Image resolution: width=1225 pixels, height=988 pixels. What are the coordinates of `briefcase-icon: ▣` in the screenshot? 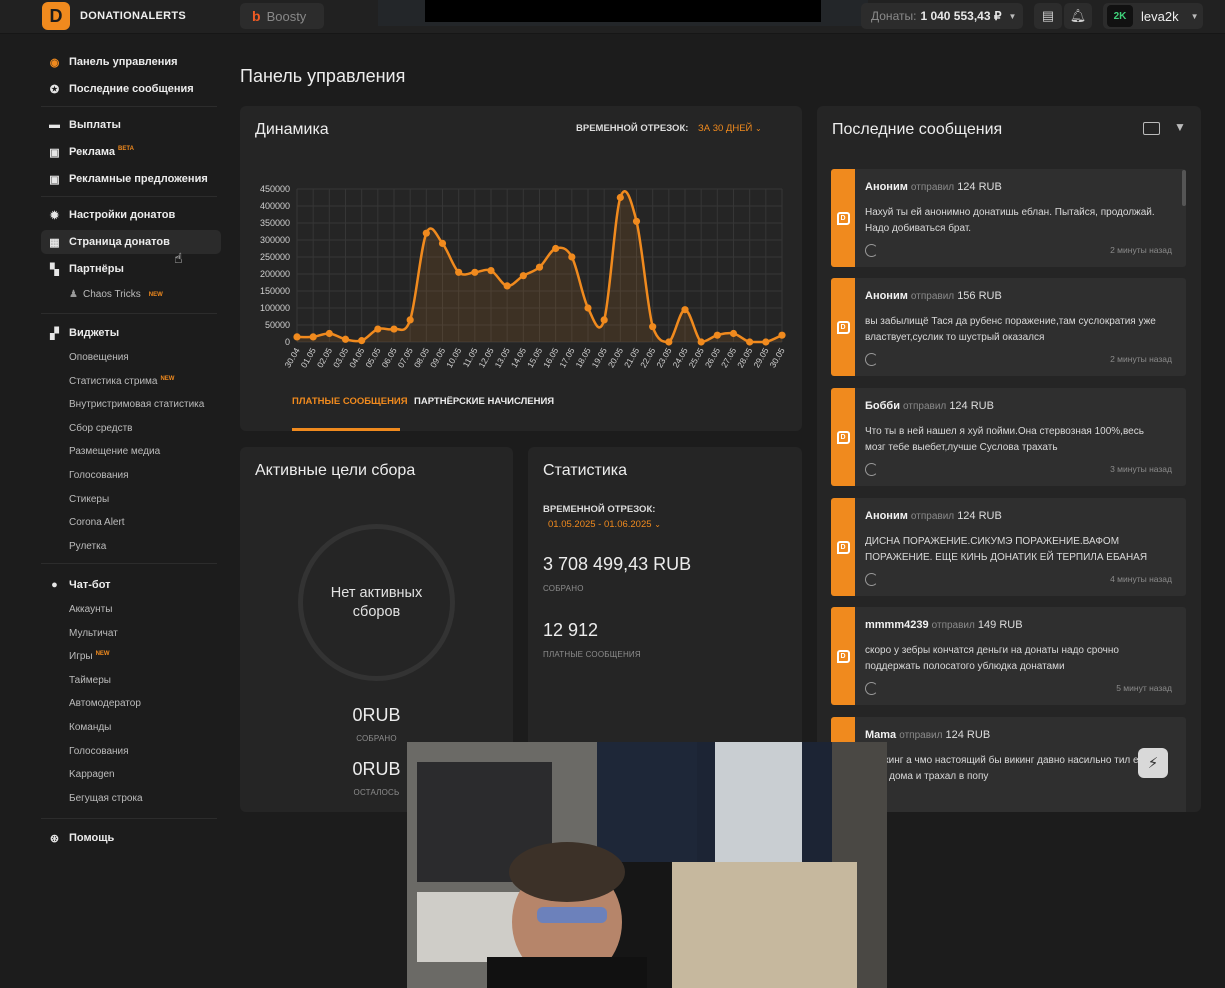 It's located at (54, 152).